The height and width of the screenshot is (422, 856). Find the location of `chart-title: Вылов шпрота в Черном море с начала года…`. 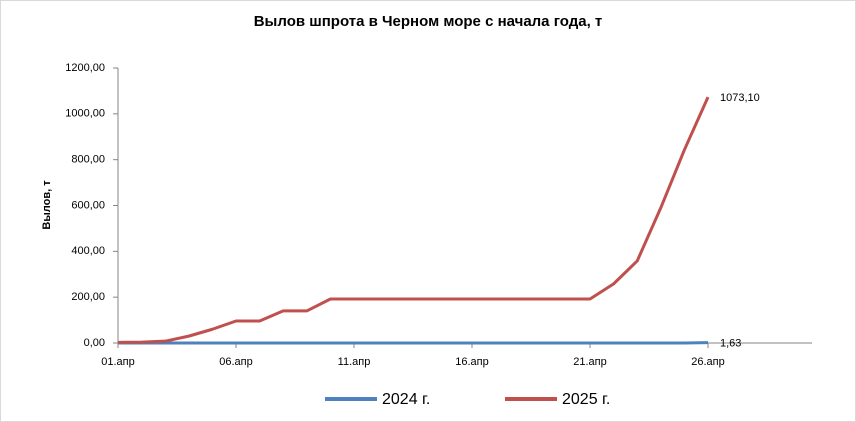

chart-title: Вылов шпрота в Черном море с начала года… is located at coordinates (428, 21).